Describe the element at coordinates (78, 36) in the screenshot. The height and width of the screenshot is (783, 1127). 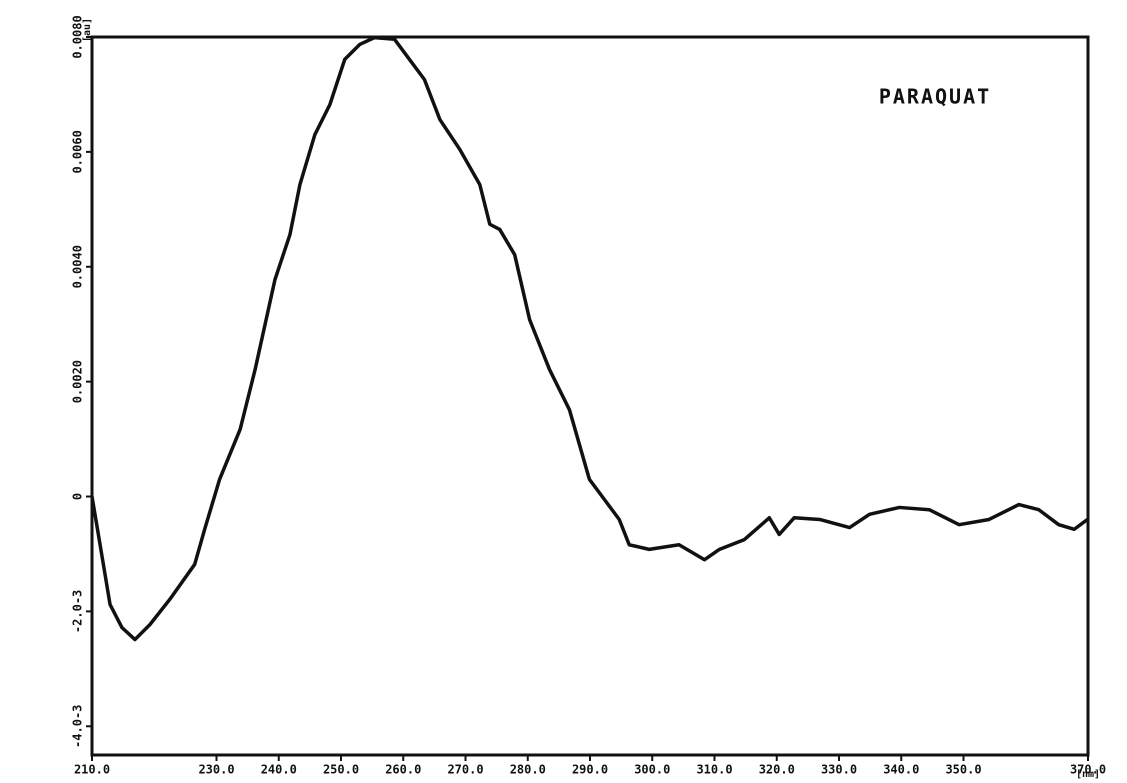
I see `y-tick-label: 0.0080` at that location.